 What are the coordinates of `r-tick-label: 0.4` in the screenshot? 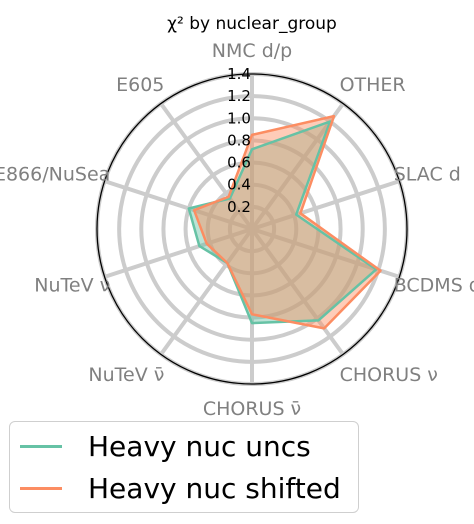 It's located at (239, 185).